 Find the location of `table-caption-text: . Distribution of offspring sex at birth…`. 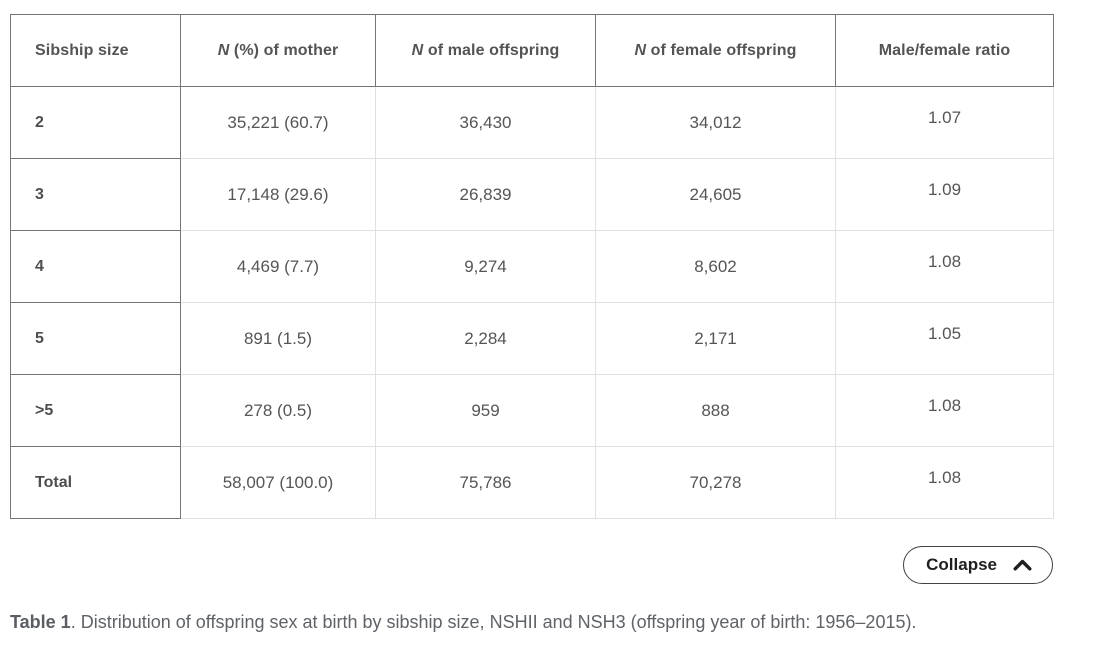

table-caption-text: . Distribution of offspring sex at birth… is located at coordinates (493, 622).